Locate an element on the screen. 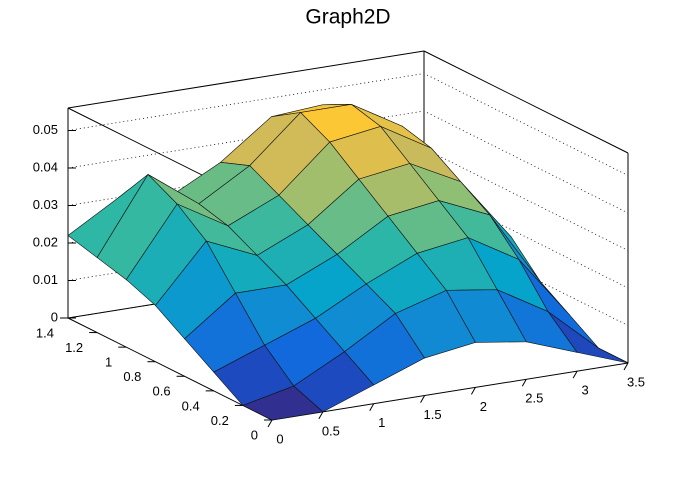  z-tick-label: 0 is located at coordinates (54, 316).